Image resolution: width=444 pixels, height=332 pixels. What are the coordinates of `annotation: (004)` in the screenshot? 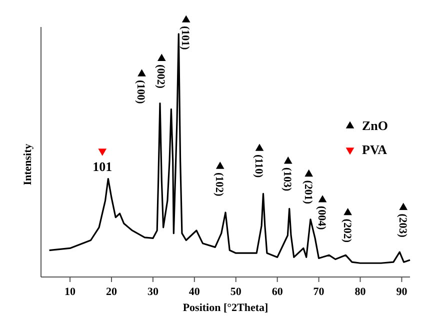 It's located at (322, 218).